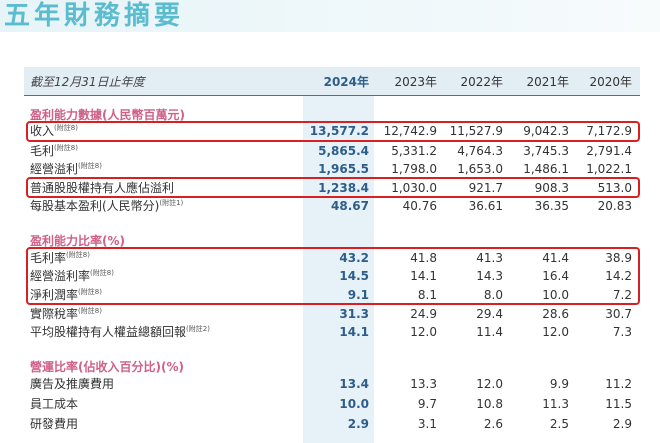 This screenshot has width=660, height=443. I want to click on value-cell: 1,965.5, so click(343, 169).